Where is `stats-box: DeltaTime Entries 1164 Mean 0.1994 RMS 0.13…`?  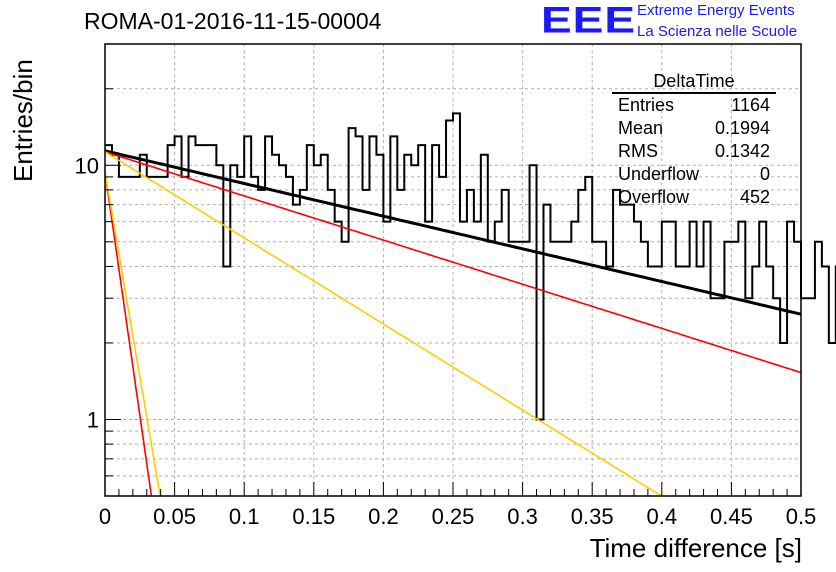 stats-box: DeltaTime Entries 1164 Mean 0.1994 RMS 0.13… is located at coordinates (694, 139).